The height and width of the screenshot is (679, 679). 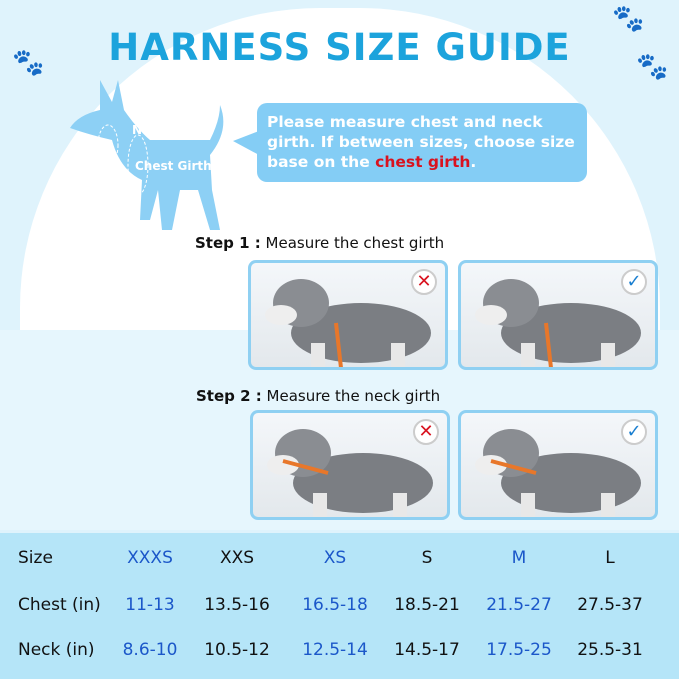 What do you see at coordinates (335, 605) in the screenshot?
I see `chest-cell: 16.5-18` at bounding box center [335, 605].